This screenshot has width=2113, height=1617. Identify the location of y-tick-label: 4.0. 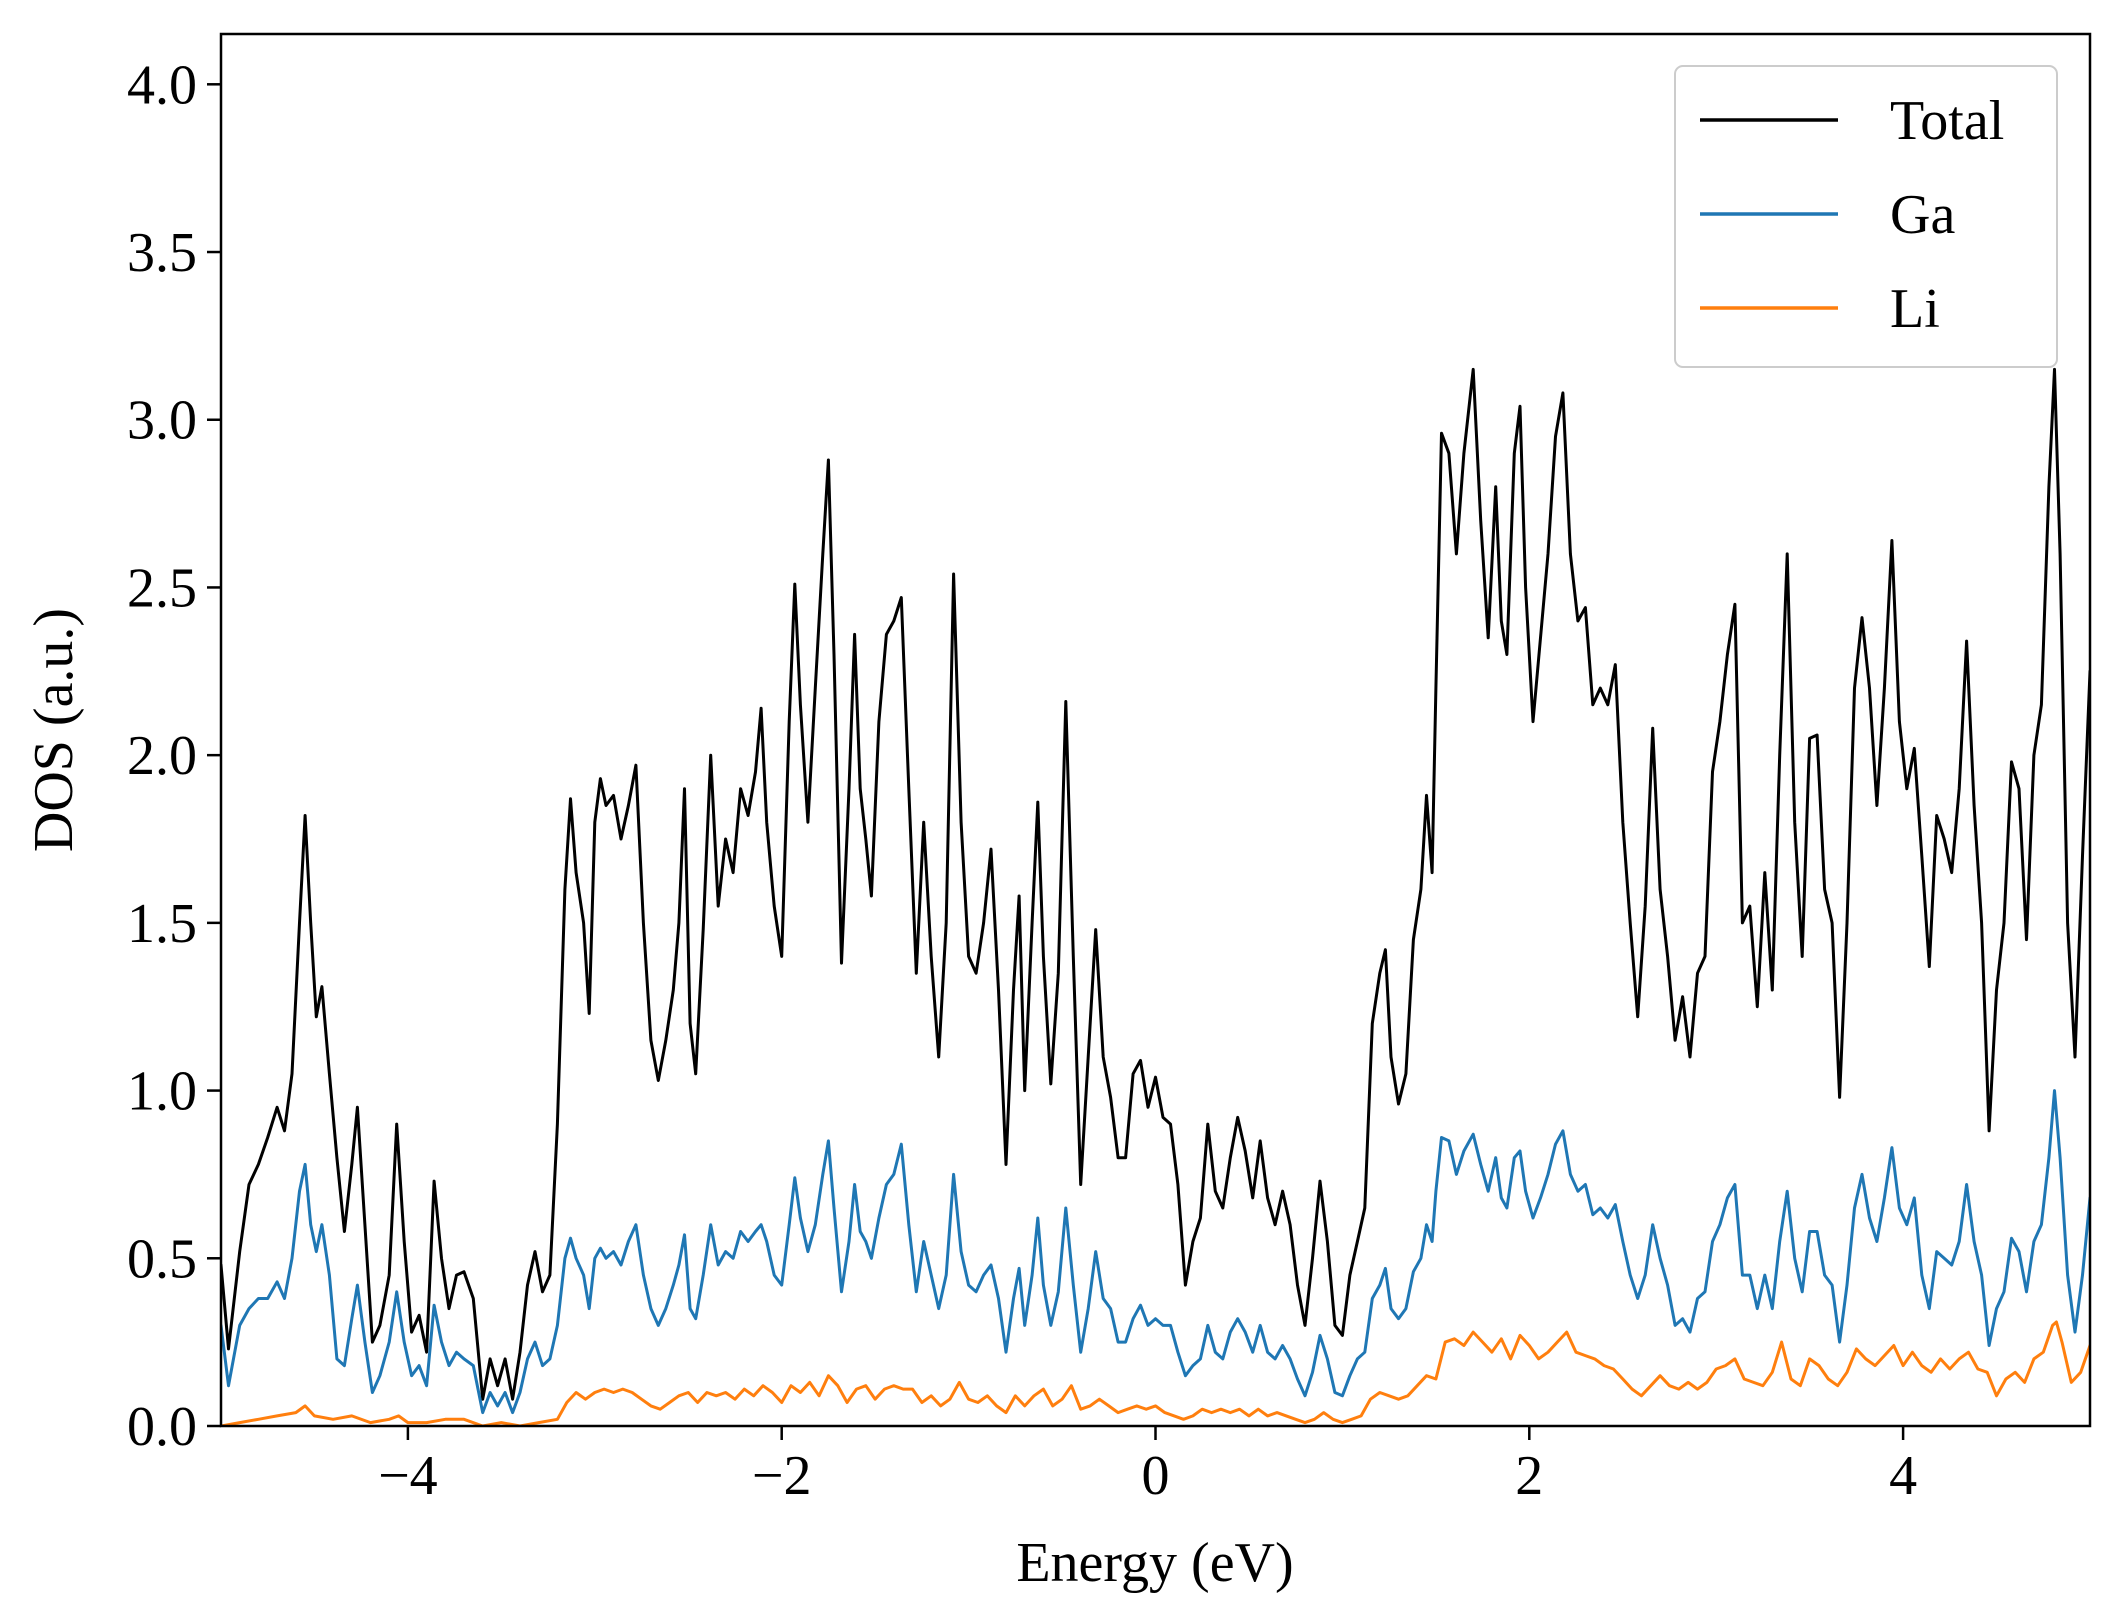
(162, 85).